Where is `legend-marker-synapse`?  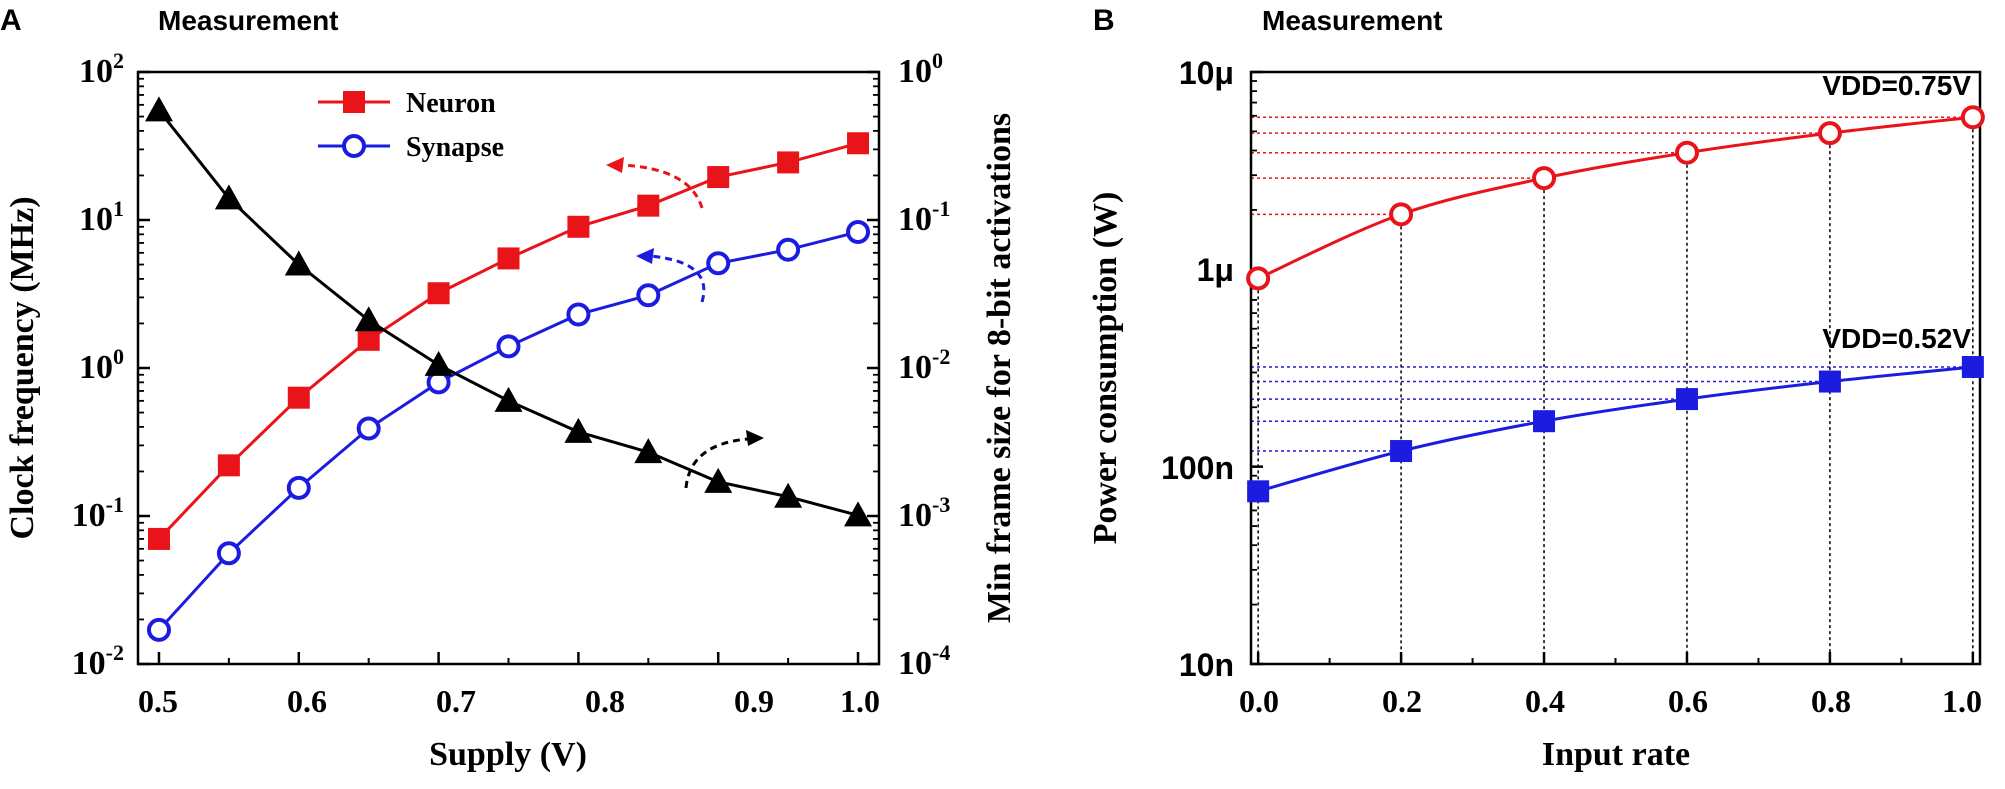
legend-marker-synapse is located at coordinates (354, 146).